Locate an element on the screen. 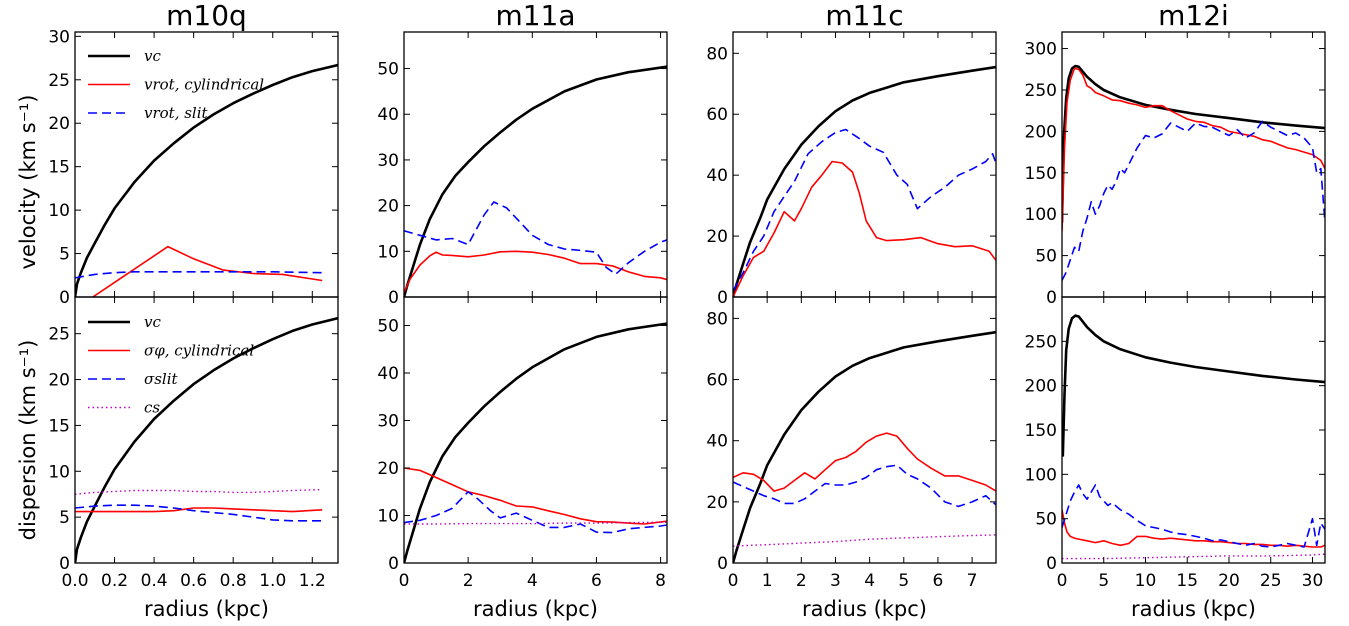 The height and width of the screenshot is (626, 1349). x-tick-label: 1.0 is located at coordinates (272, 581).